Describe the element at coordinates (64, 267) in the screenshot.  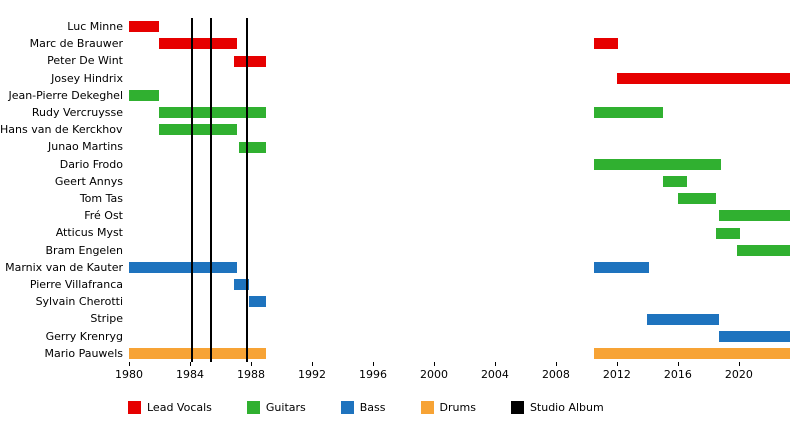
I see `member-label: Marnix van de Kauter` at that location.